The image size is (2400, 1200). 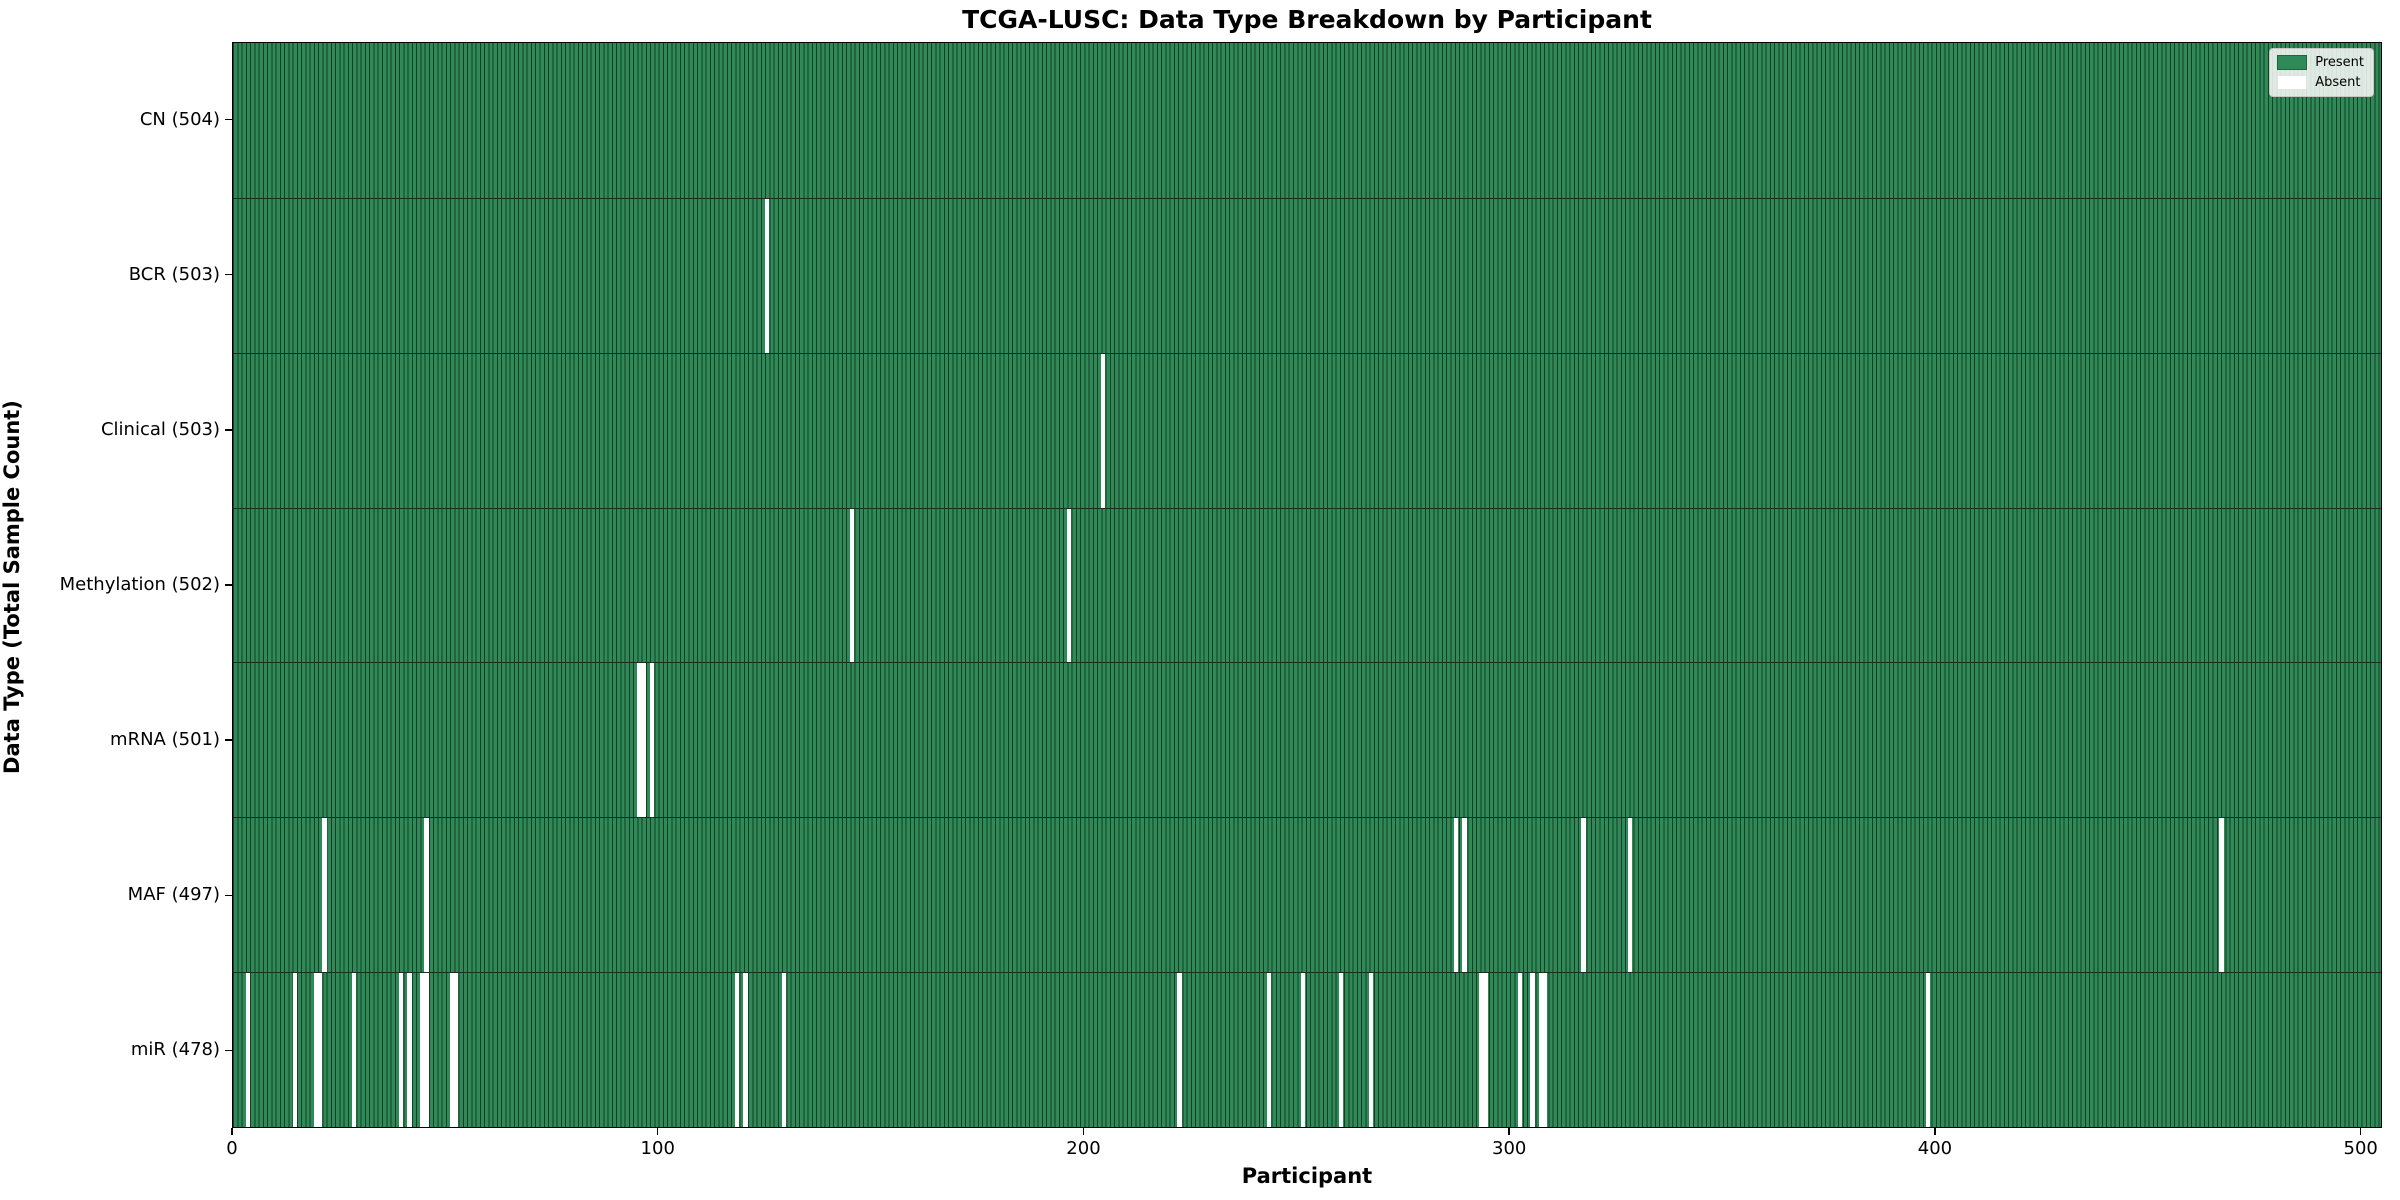 What do you see at coordinates (1307, 120) in the screenshot?
I see `heatmap-row-cn` at bounding box center [1307, 120].